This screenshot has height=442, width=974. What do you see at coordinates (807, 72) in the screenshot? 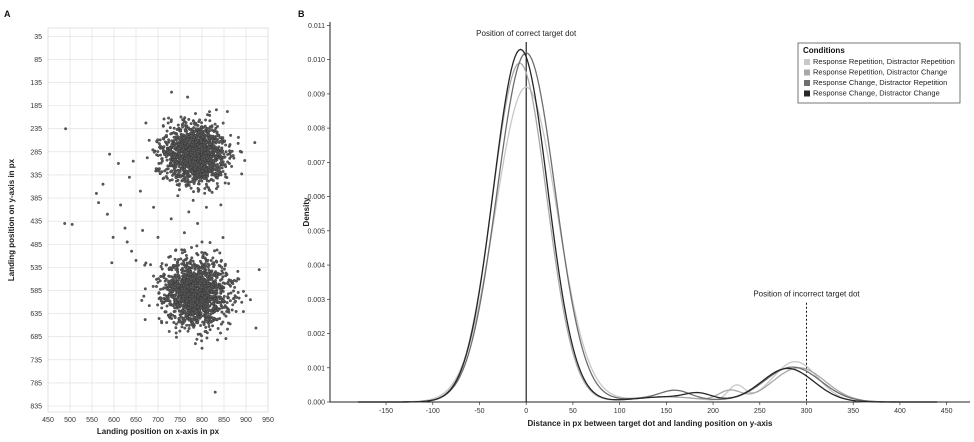
I see `legend-swatch` at bounding box center [807, 72].